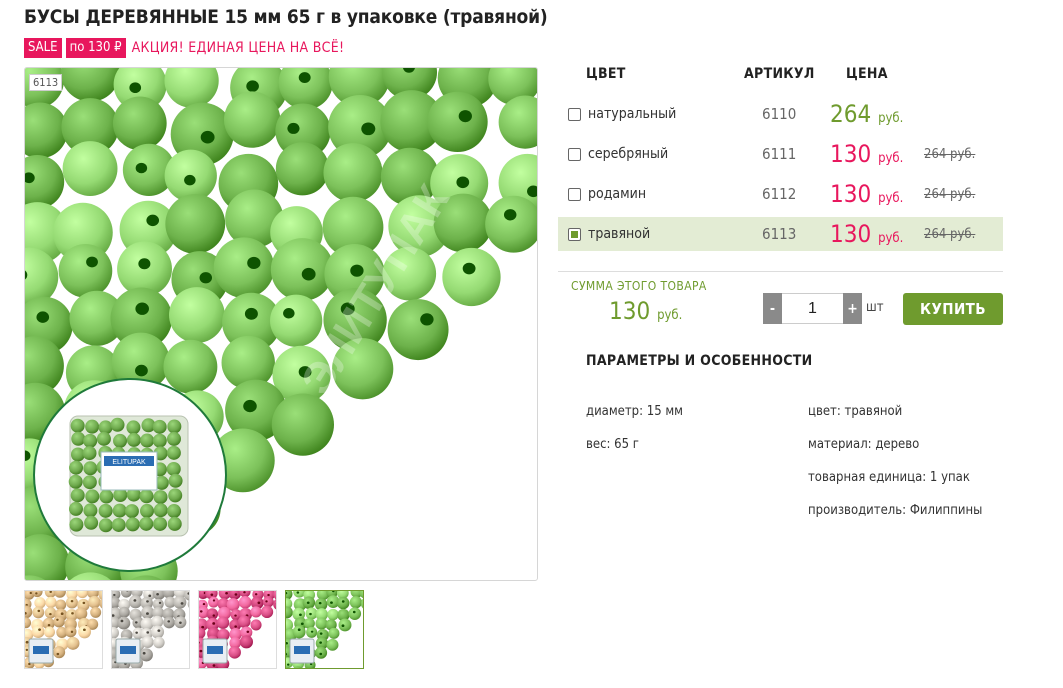 This screenshot has height=688, width=1063. What do you see at coordinates (238, 48) in the screenshot?
I see `promo-text: АКЦИЯ! ЕДИНАЯ ЦЕНА НА ВСЁ!` at bounding box center [238, 48].